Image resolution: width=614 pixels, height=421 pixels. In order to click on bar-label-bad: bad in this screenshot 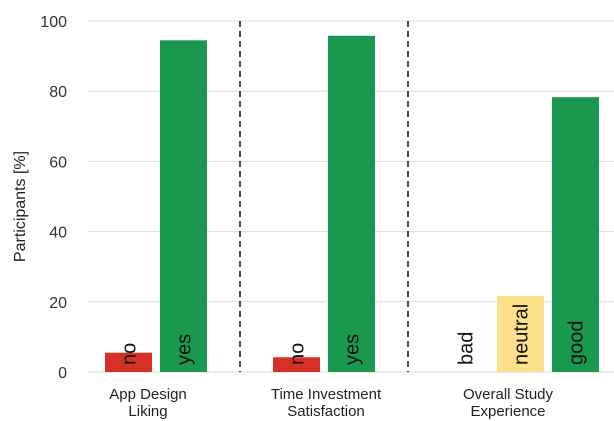, I will do `click(467, 348)`.